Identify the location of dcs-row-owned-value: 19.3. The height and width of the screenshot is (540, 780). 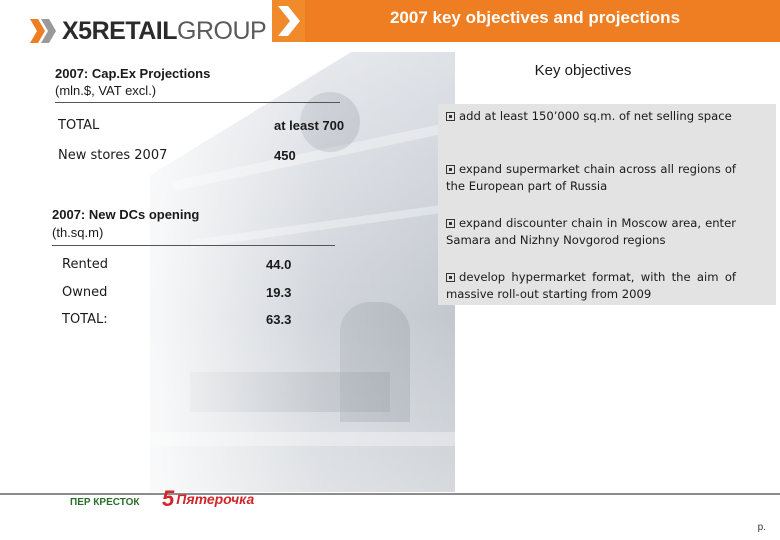
(279, 292).